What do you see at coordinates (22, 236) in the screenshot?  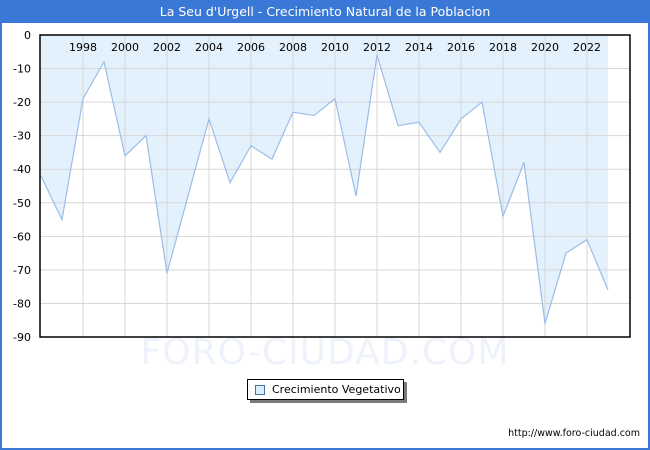 I see `y-tick-label: -60` at bounding box center [22, 236].